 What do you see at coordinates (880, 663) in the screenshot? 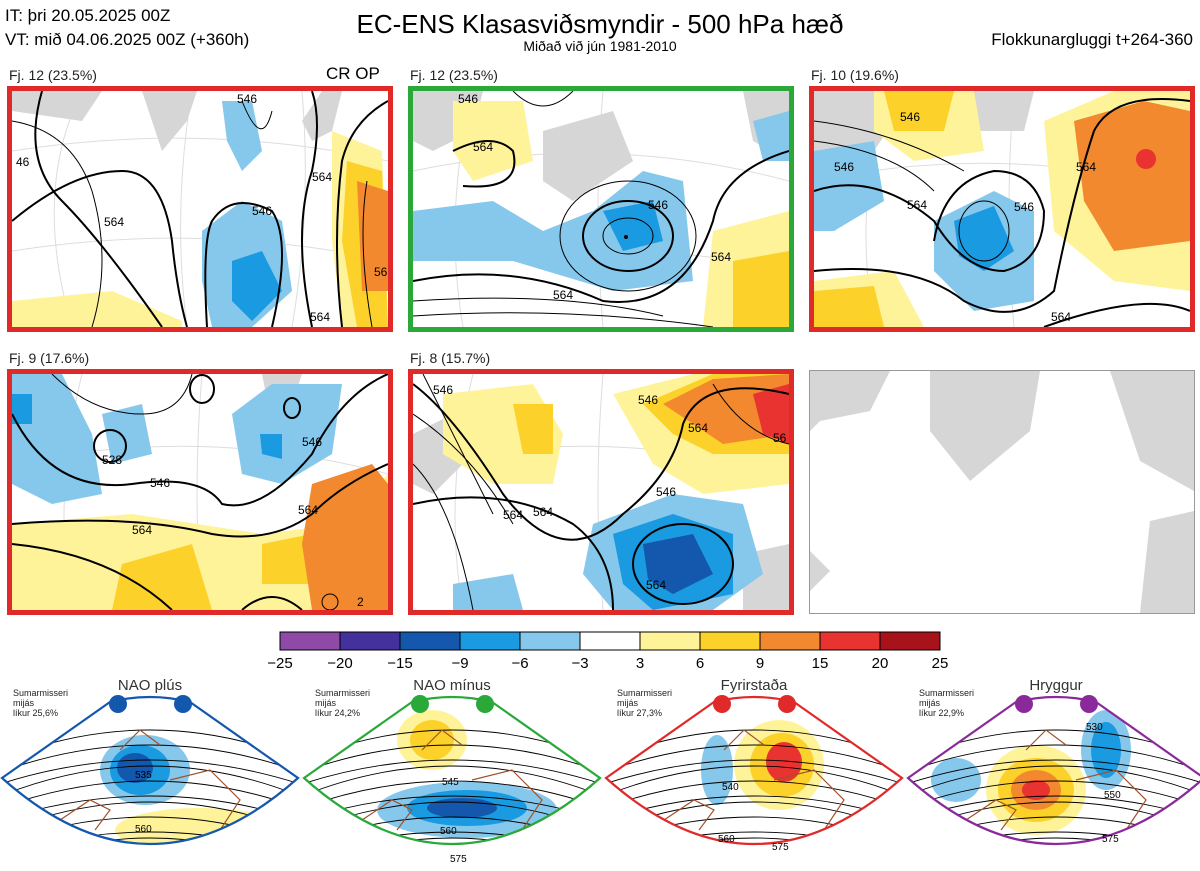
I see `colorbar-tick-label: 20` at bounding box center [880, 663].